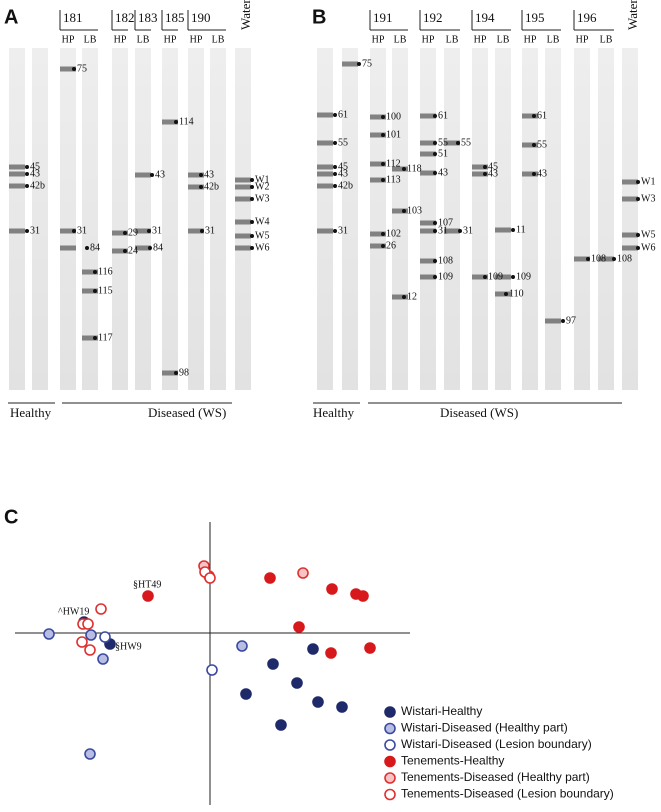  What do you see at coordinates (184, 372) in the screenshot?
I see `band-label: 98` at bounding box center [184, 372].